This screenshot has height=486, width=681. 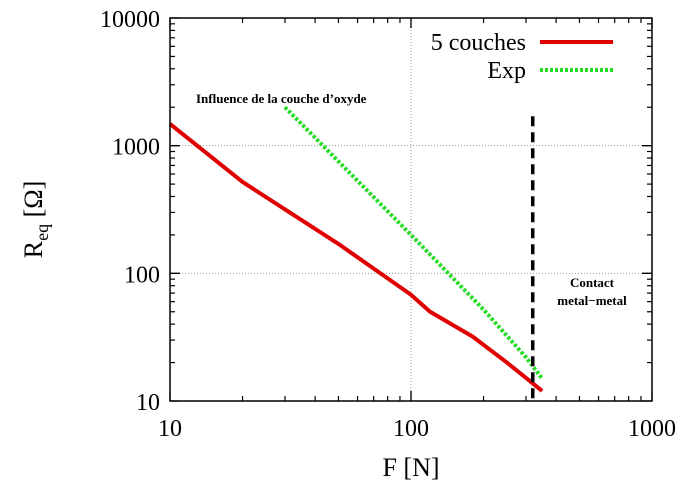 What do you see at coordinates (478, 43) in the screenshot?
I see `legend-label-1: 5 couches` at bounding box center [478, 43].